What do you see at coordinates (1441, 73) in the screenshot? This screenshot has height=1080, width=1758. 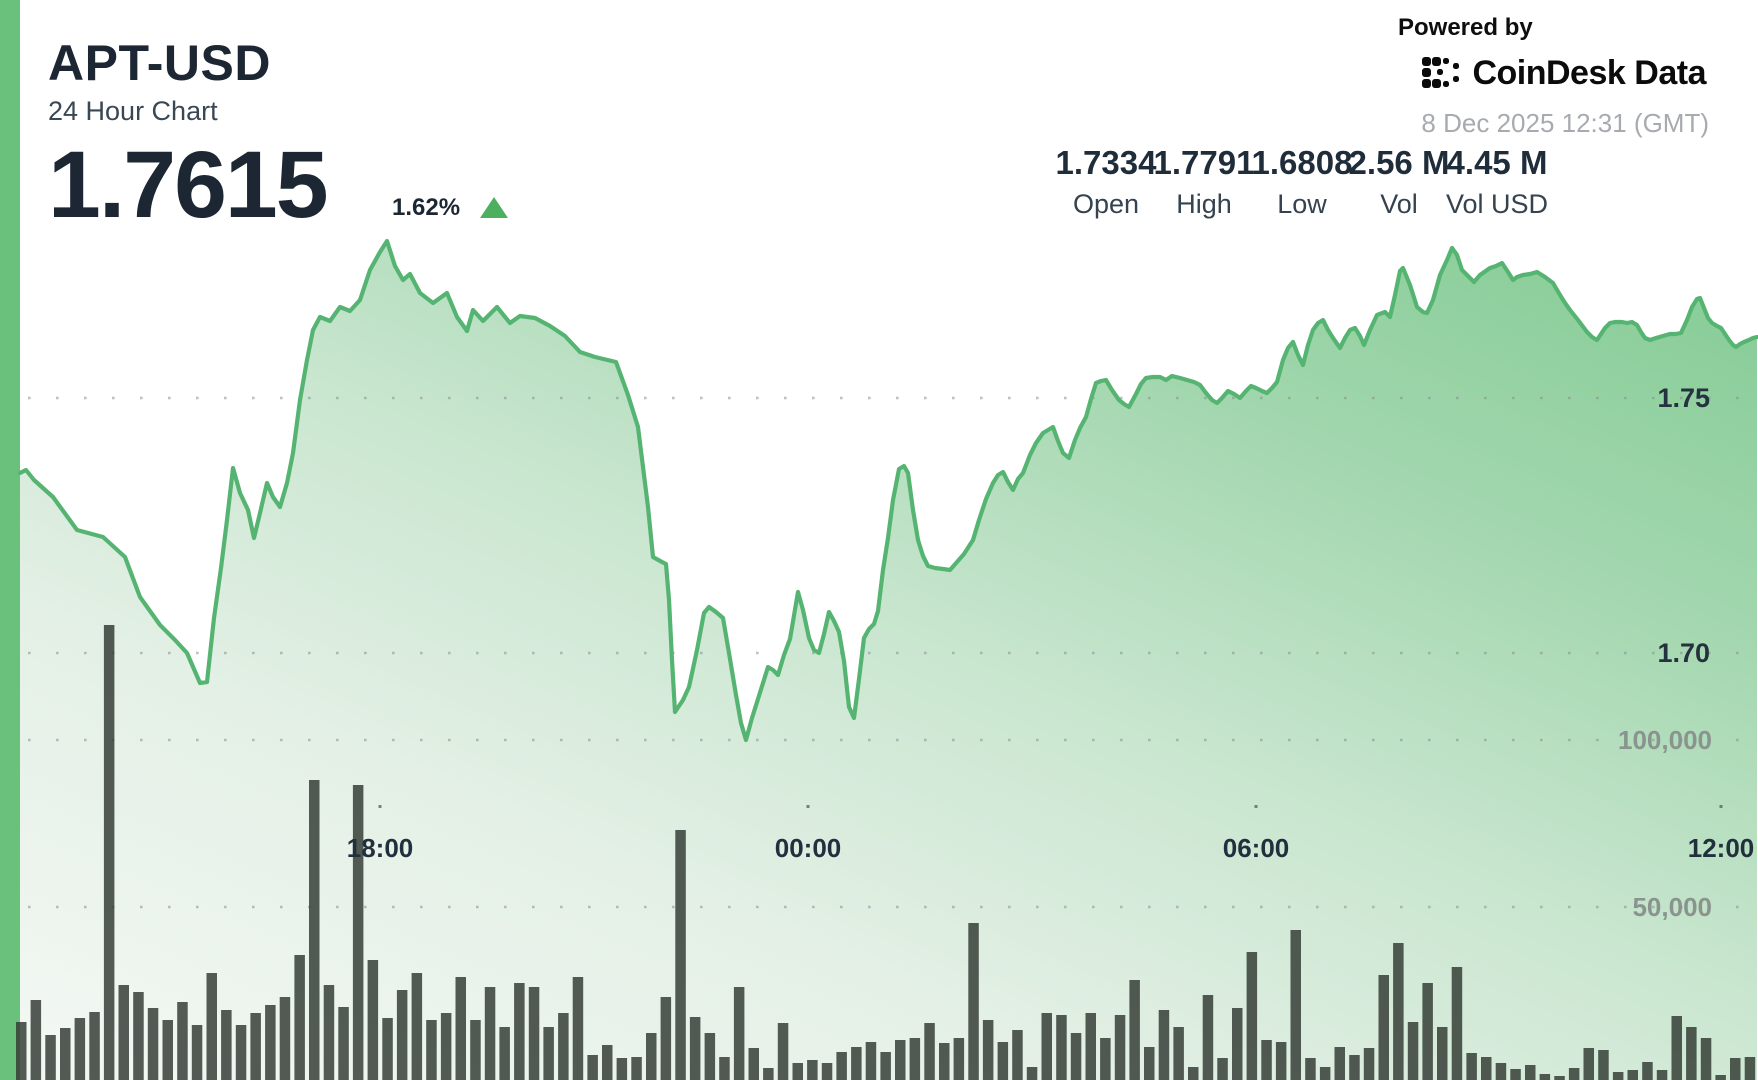 I see `coindesk-logo-icon` at bounding box center [1441, 73].